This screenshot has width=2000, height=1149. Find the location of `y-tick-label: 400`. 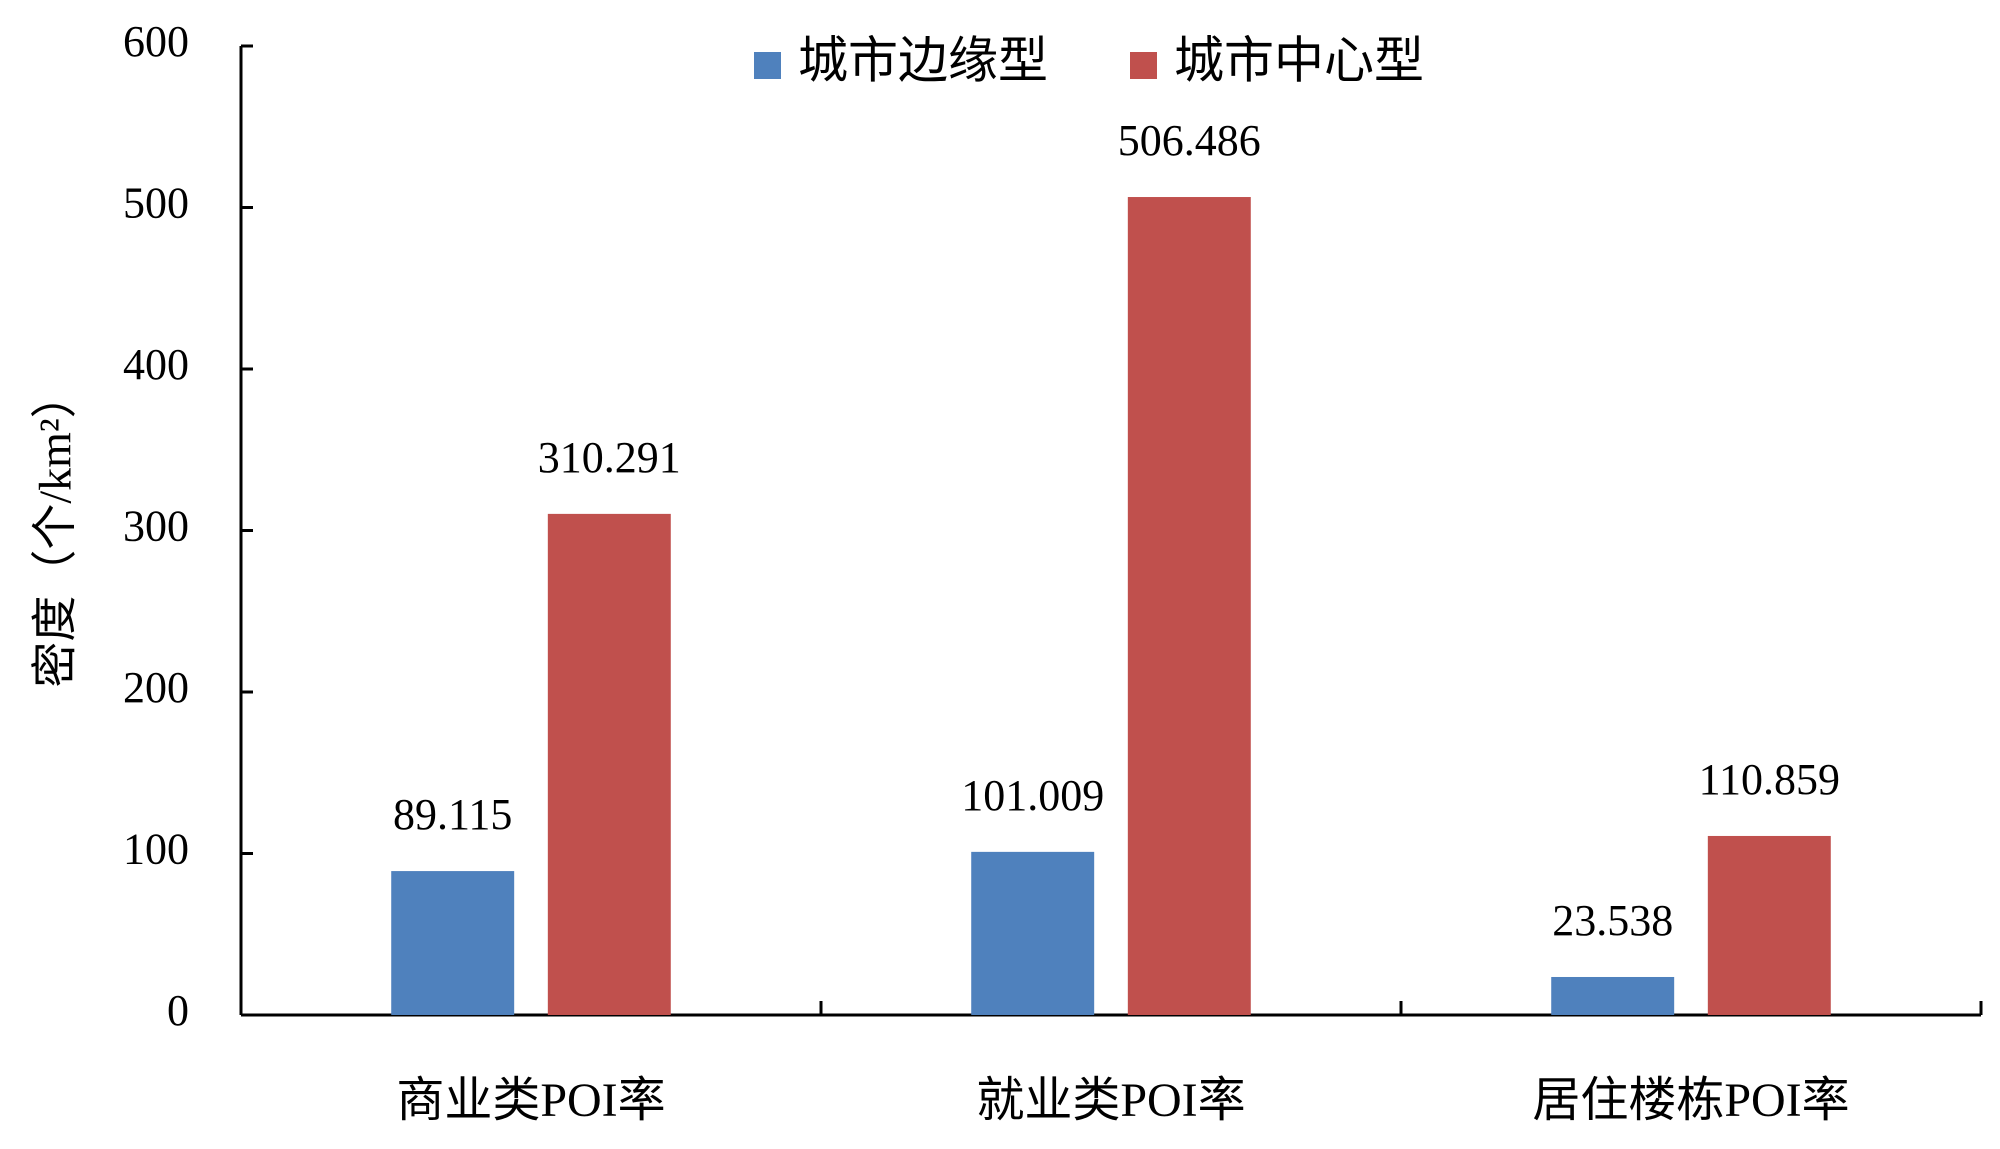

y-tick-label: 400 is located at coordinates (156, 364).